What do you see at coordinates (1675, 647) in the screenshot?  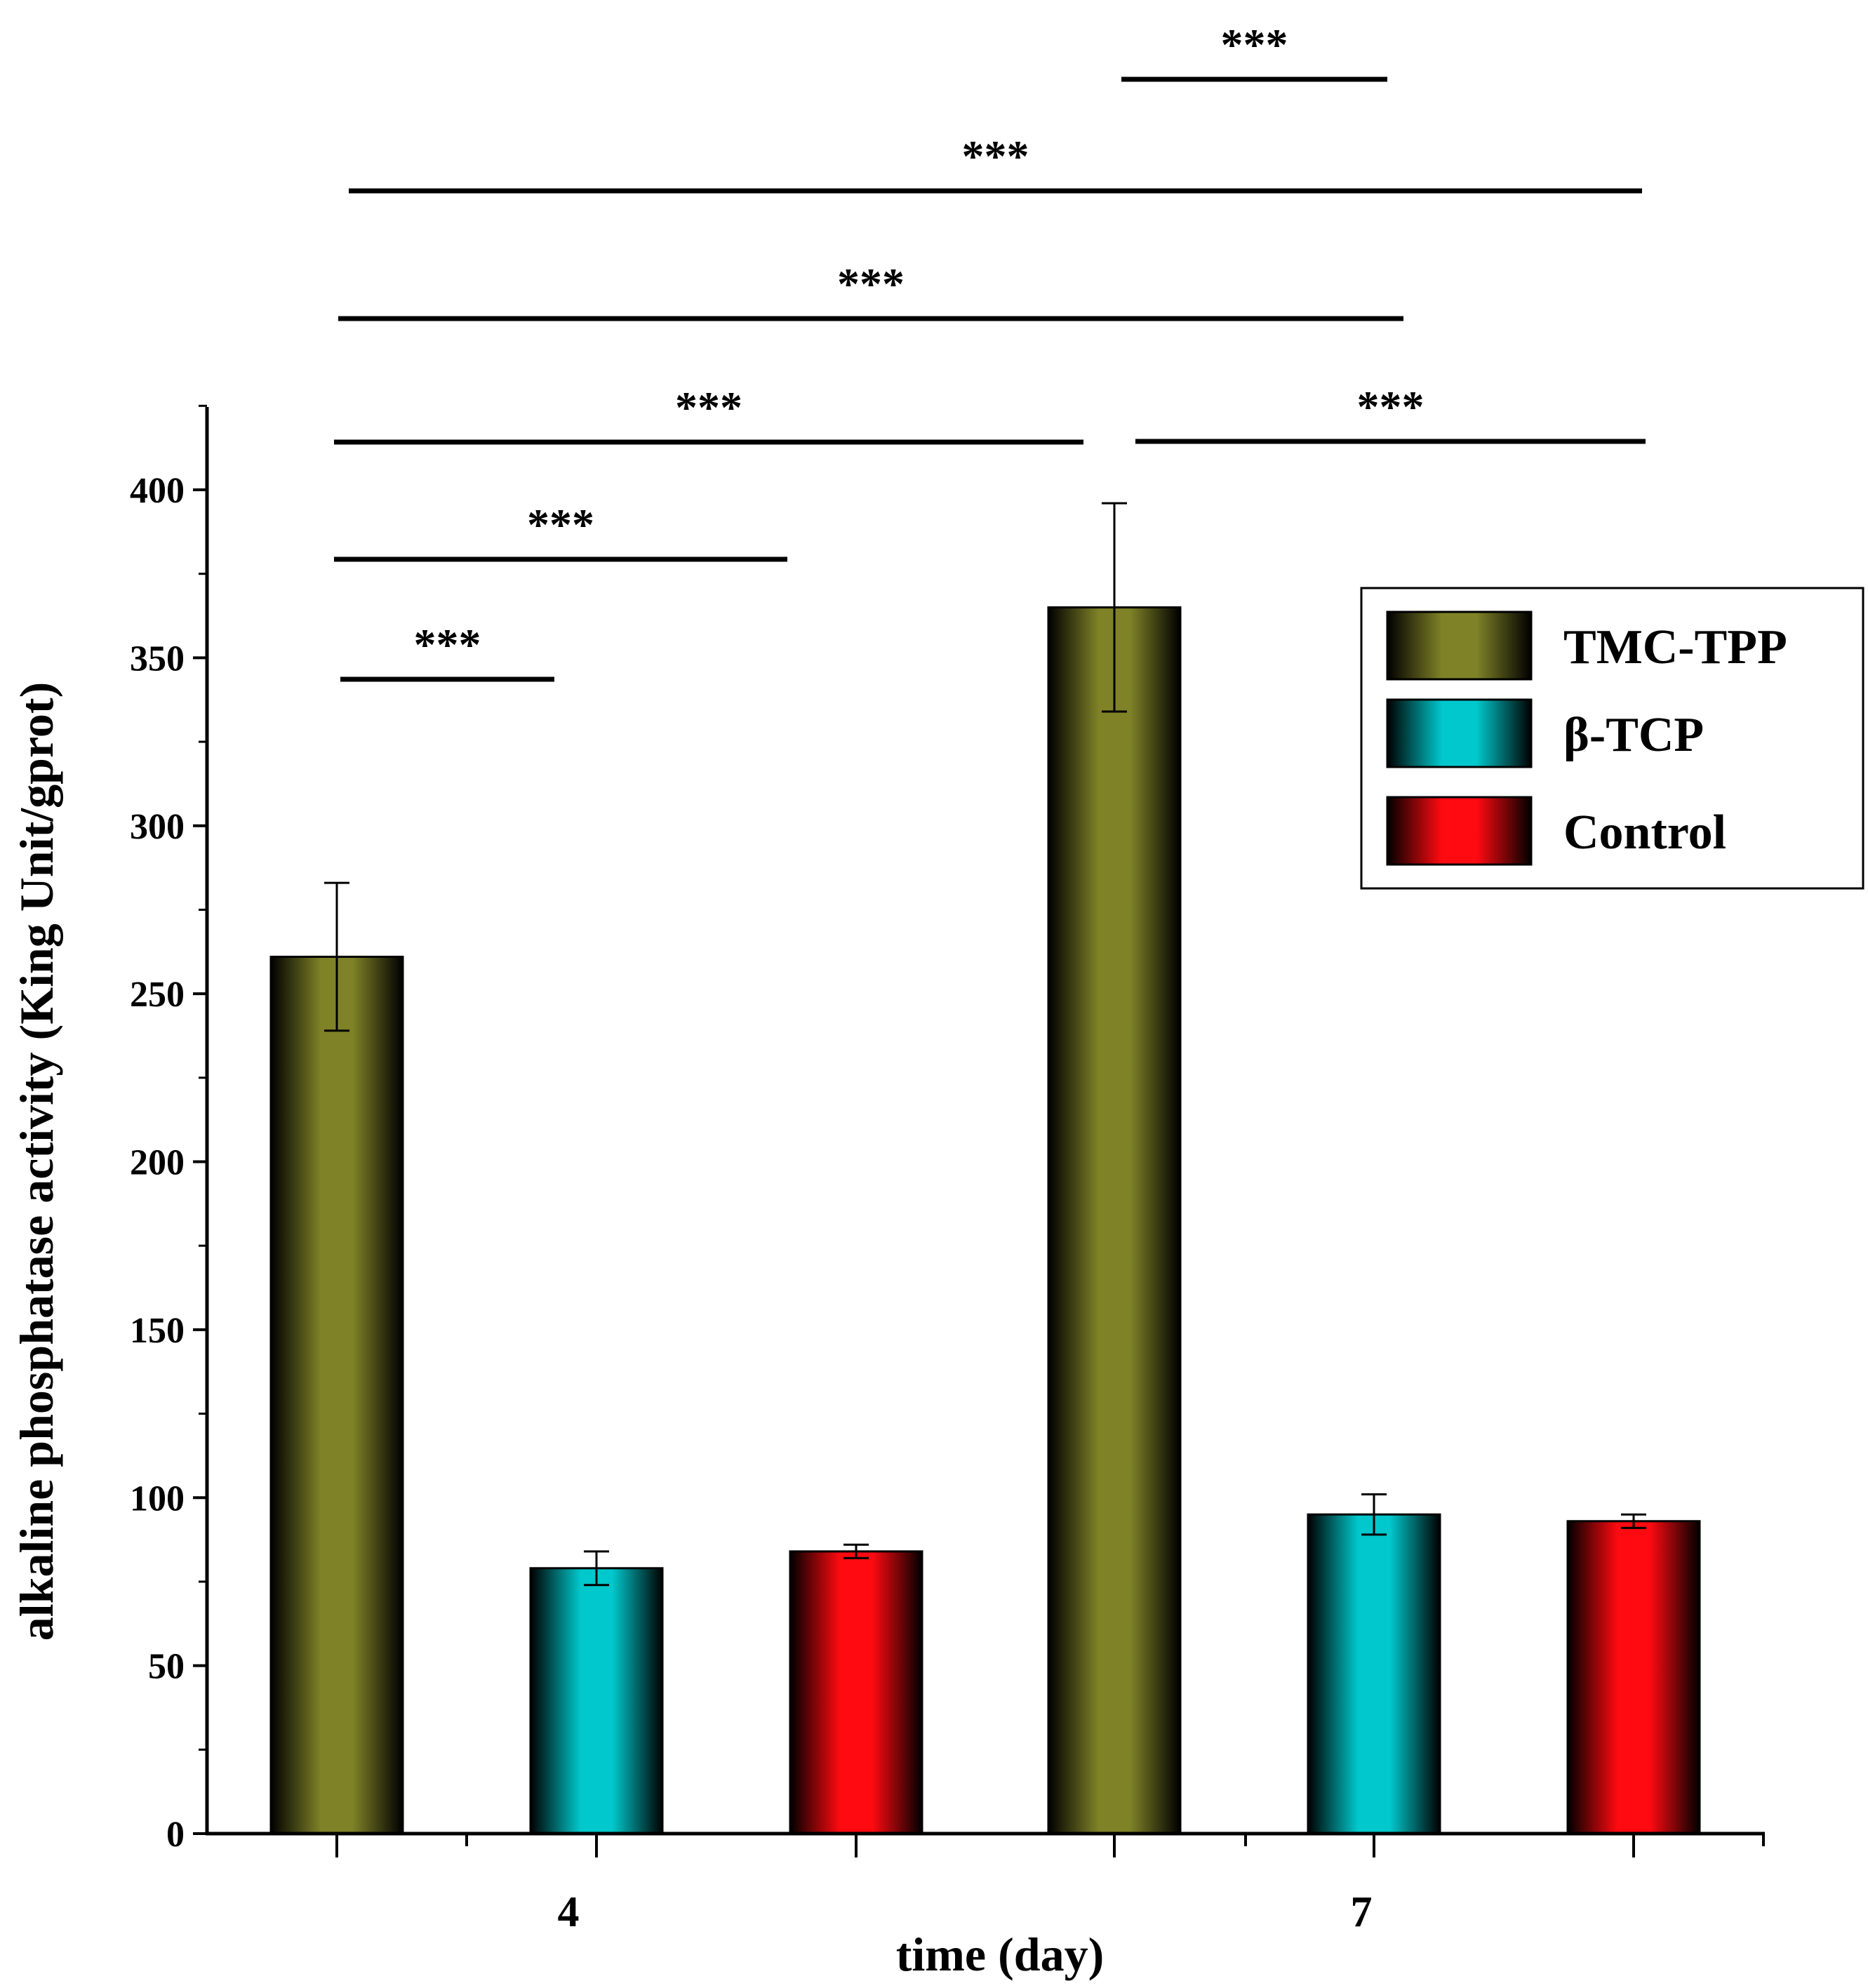 I see `legend-label: TMC-TPP` at bounding box center [1675, 647].